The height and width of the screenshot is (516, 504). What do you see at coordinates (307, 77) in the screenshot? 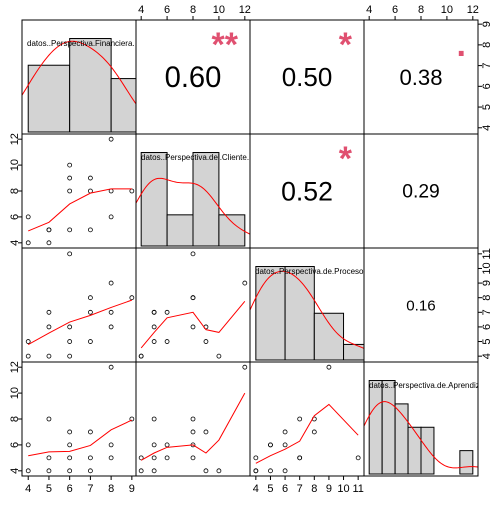
I see `correlation-value: 0.50` at bounding box center [307, 77].